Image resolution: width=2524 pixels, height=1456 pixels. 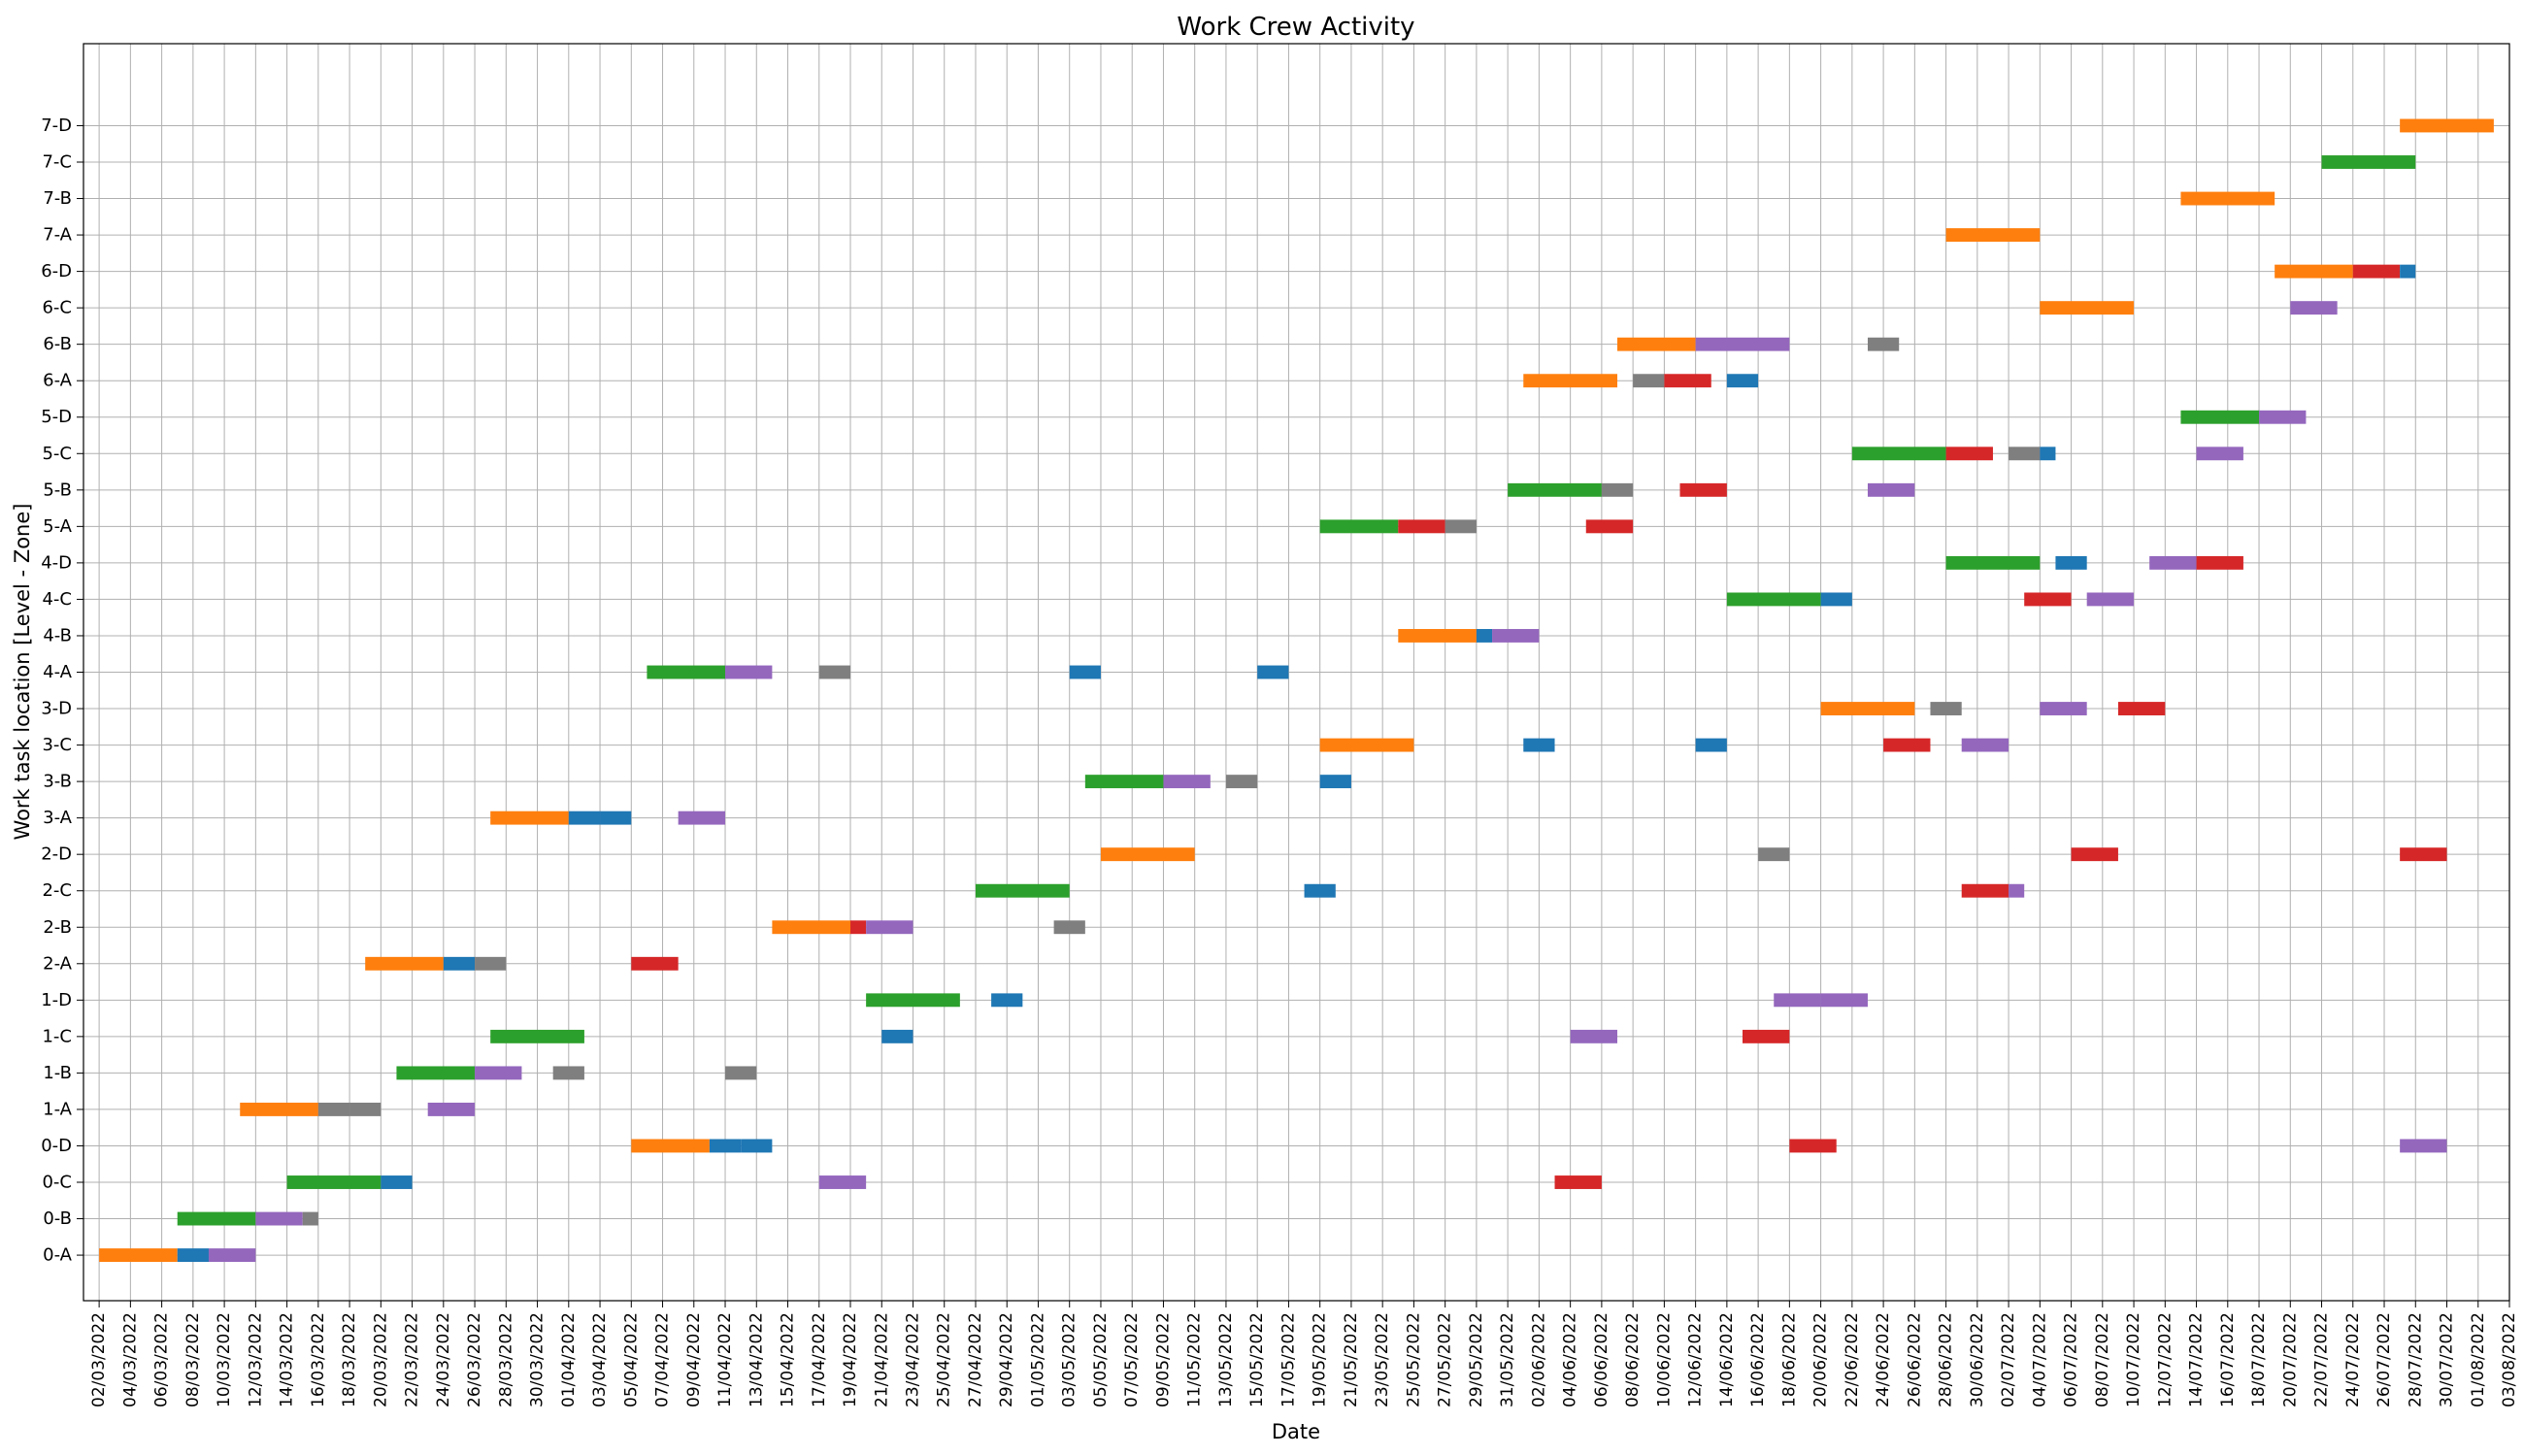 What do you see at coordinates (255, 1359) in the screenshot?
I see `x-tick-label: 12/03/2022` at bounding box center [255, 1359].